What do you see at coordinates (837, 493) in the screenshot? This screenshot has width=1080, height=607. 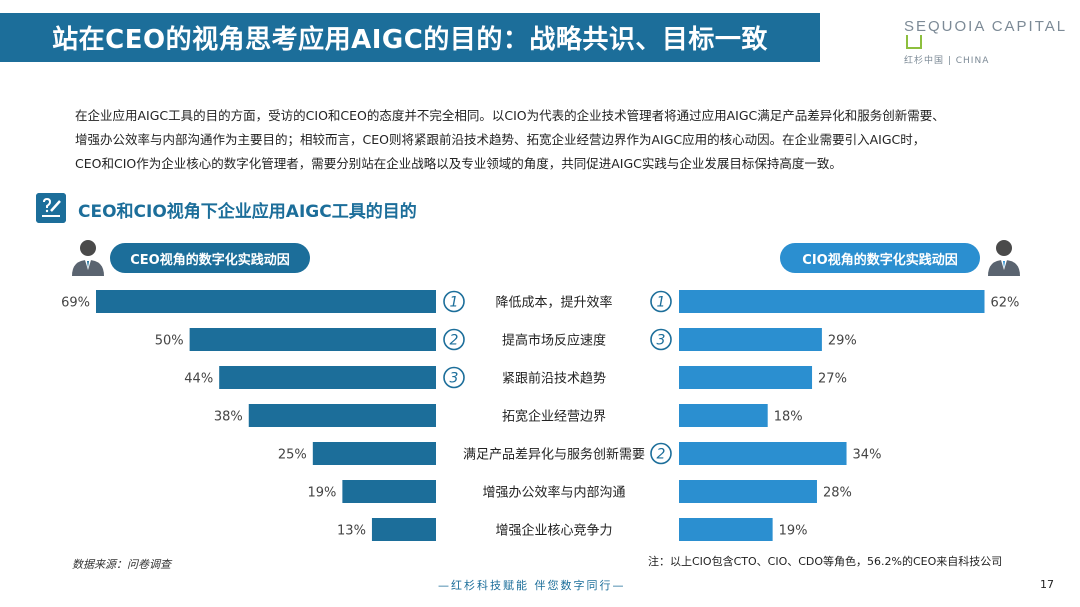 I see `cio-value-label: 28%` at bounding box center [837, 493].